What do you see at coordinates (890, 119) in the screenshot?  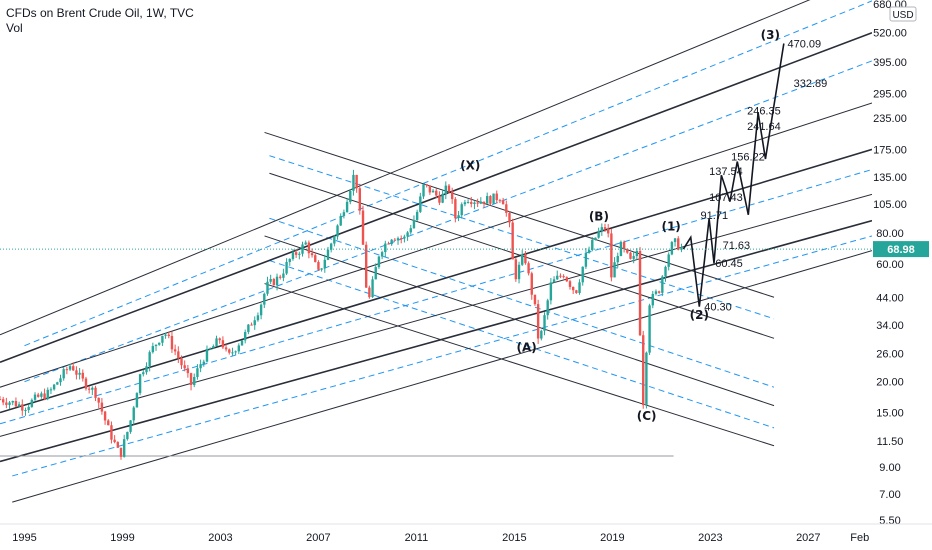 I see `y-tick-label: 235.00` at bounding box center [890, 119].